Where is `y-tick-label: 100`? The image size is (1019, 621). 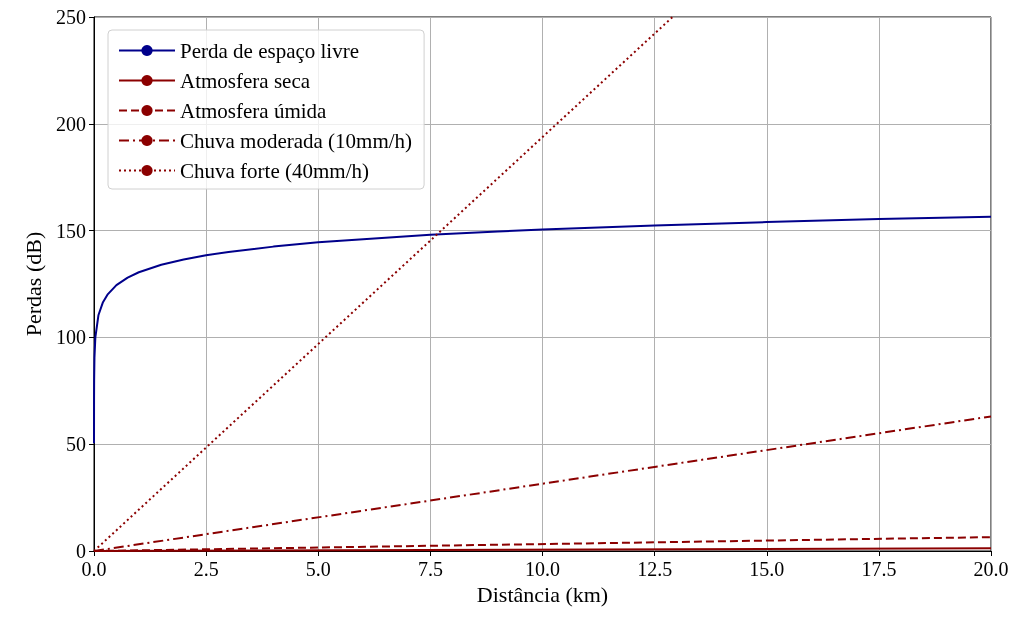 y-tick-label: 100 is located at coordinates (71, 337).